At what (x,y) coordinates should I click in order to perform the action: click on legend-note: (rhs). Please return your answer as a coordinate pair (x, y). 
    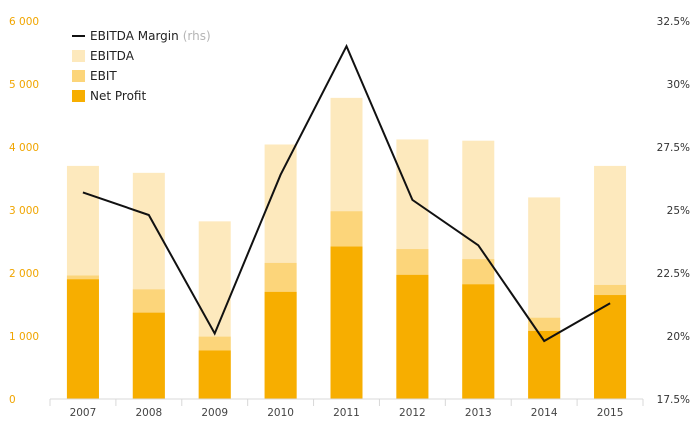
    Looking at the image, I should click on (197, 36).